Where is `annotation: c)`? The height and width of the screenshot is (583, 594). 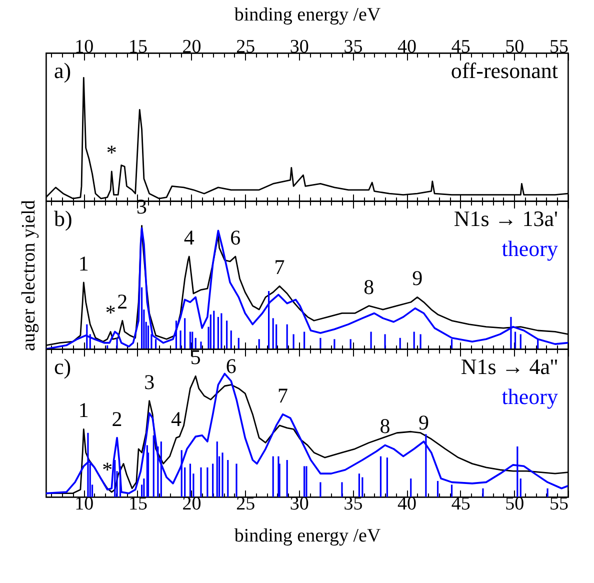
annotation: c) is located at coordinates (63, 366).